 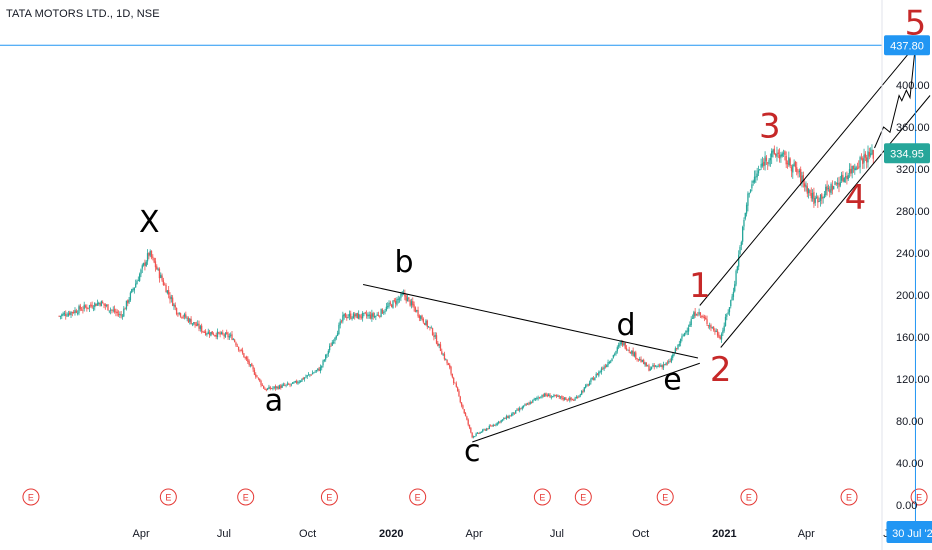 What do you see at coordinates (910, 422) in the screenshot?
I see `y-tick-label: 80.00` at bounding box center [910, 422].